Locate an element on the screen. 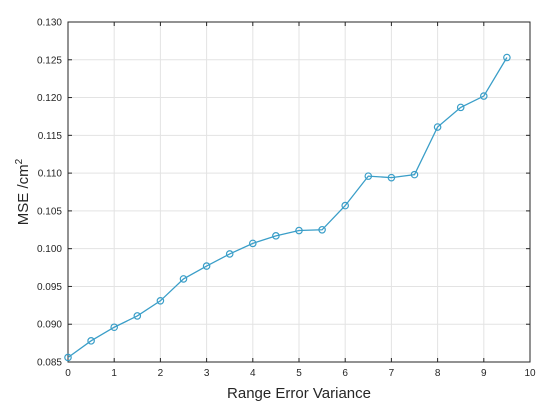 The width and height of the screenshot is (550, 412). x-tick-label: 5 is located at coordinates (299, 373).